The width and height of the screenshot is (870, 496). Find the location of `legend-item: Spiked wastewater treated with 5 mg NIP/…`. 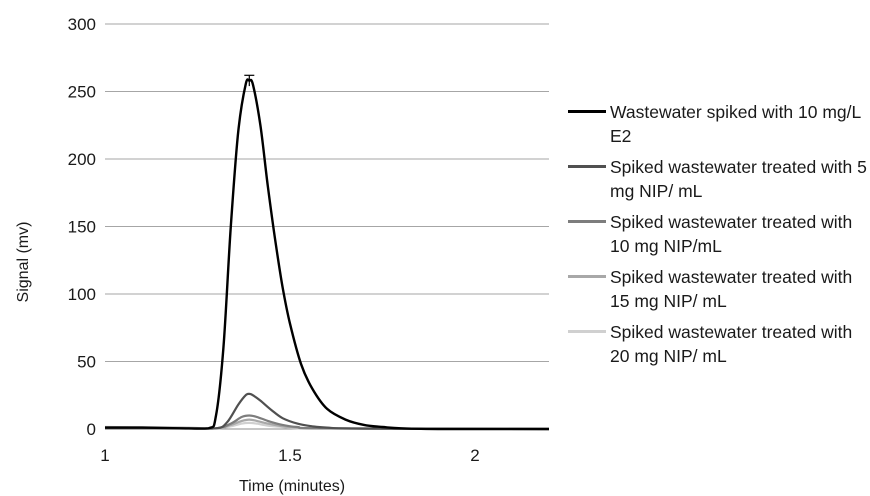

legend-item: Spiked wastewater treated with 5 mg NIP/… is located at coordinates (718, 179).